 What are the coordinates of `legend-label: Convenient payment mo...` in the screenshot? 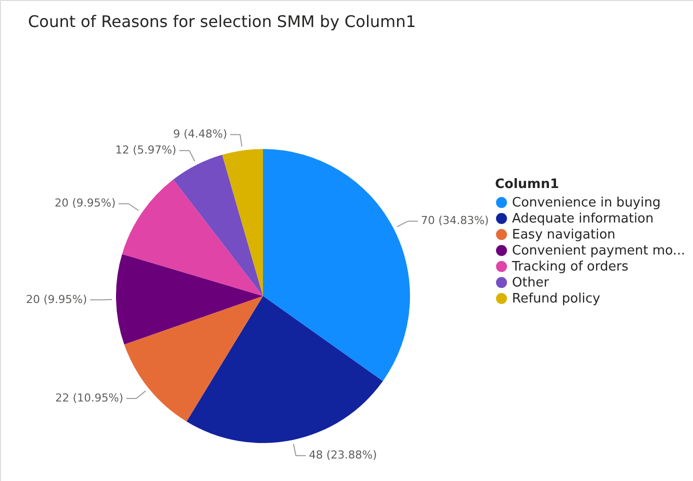 It's located at (599, 251).